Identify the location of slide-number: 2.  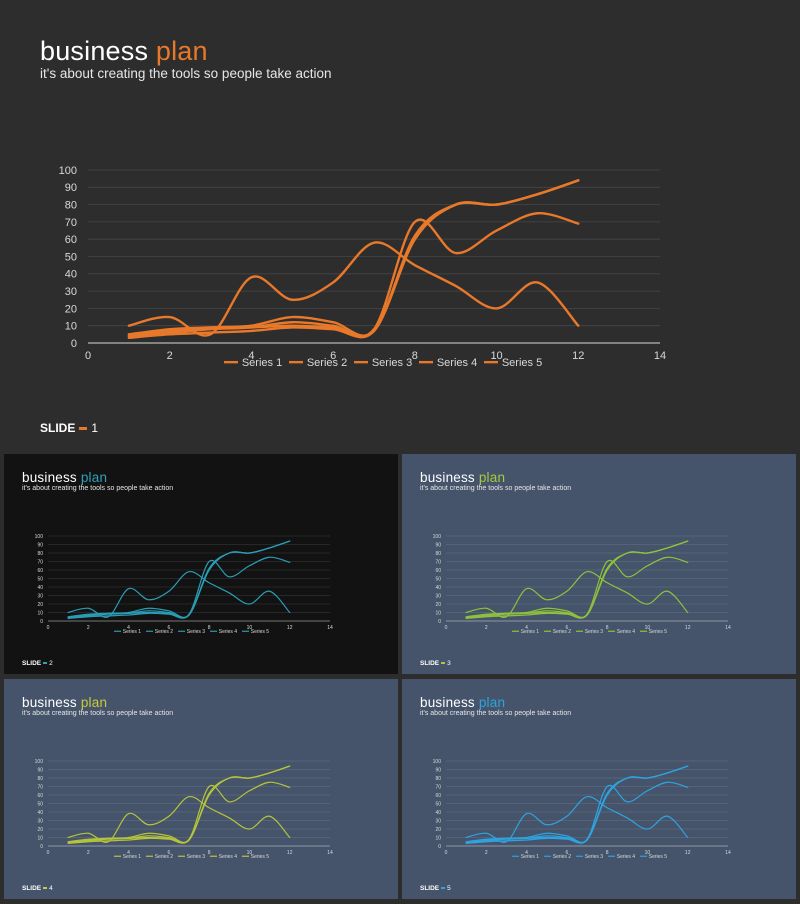
(51, 663).